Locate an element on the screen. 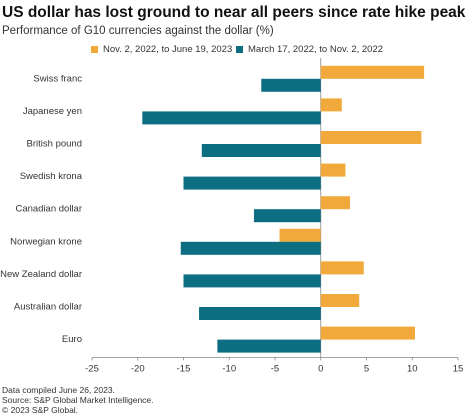 The height and width of the screenshot is (420, 468). category-label: Australian dollar is located at coordinates (48, 307).